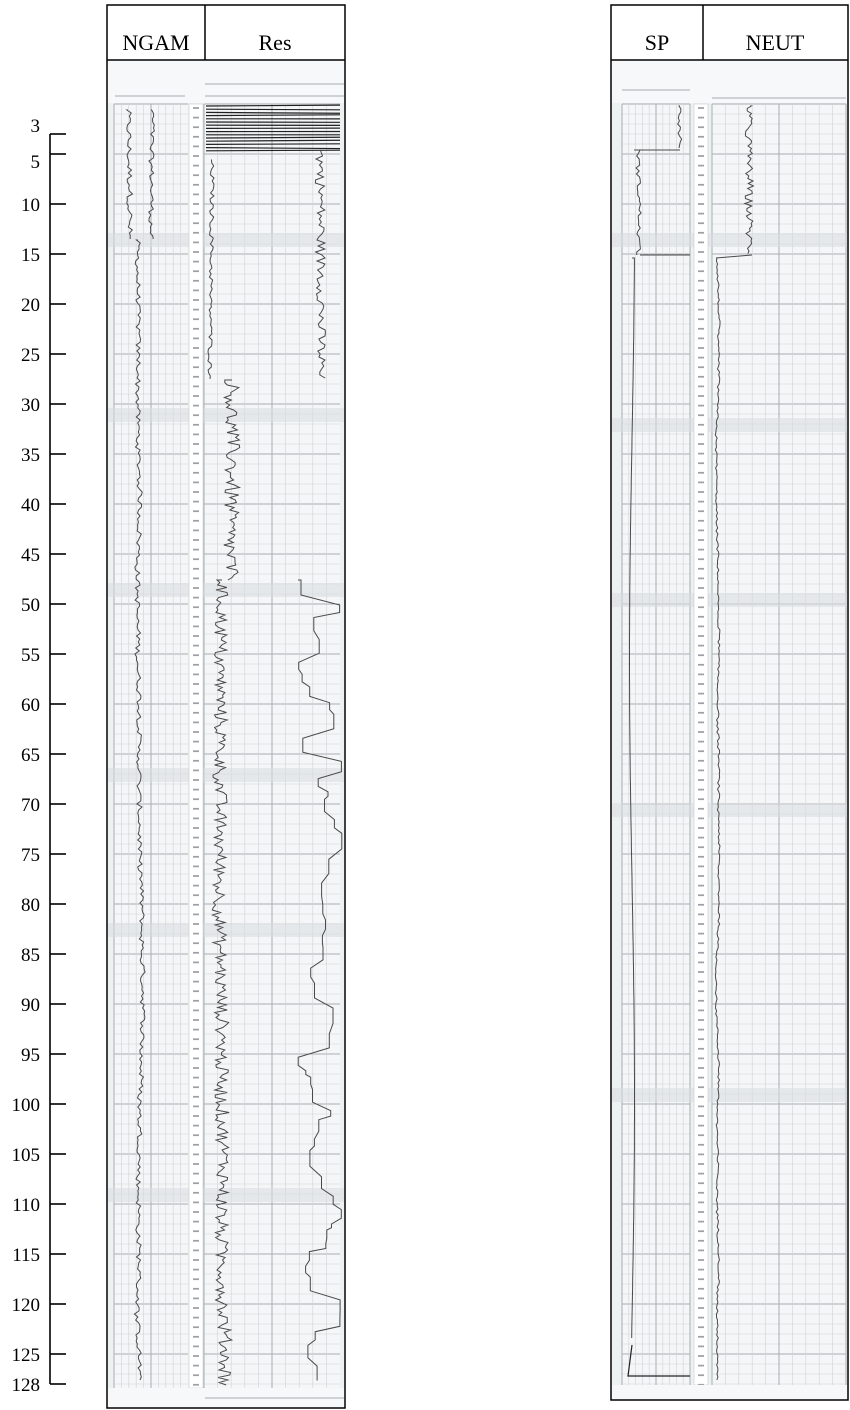 The height and width of the screenshot is (1410, 850). What do you see at coordinates (26, 1355) in the screenshot?
I see `depth-label: 125` at bounding box center [26, 1355].